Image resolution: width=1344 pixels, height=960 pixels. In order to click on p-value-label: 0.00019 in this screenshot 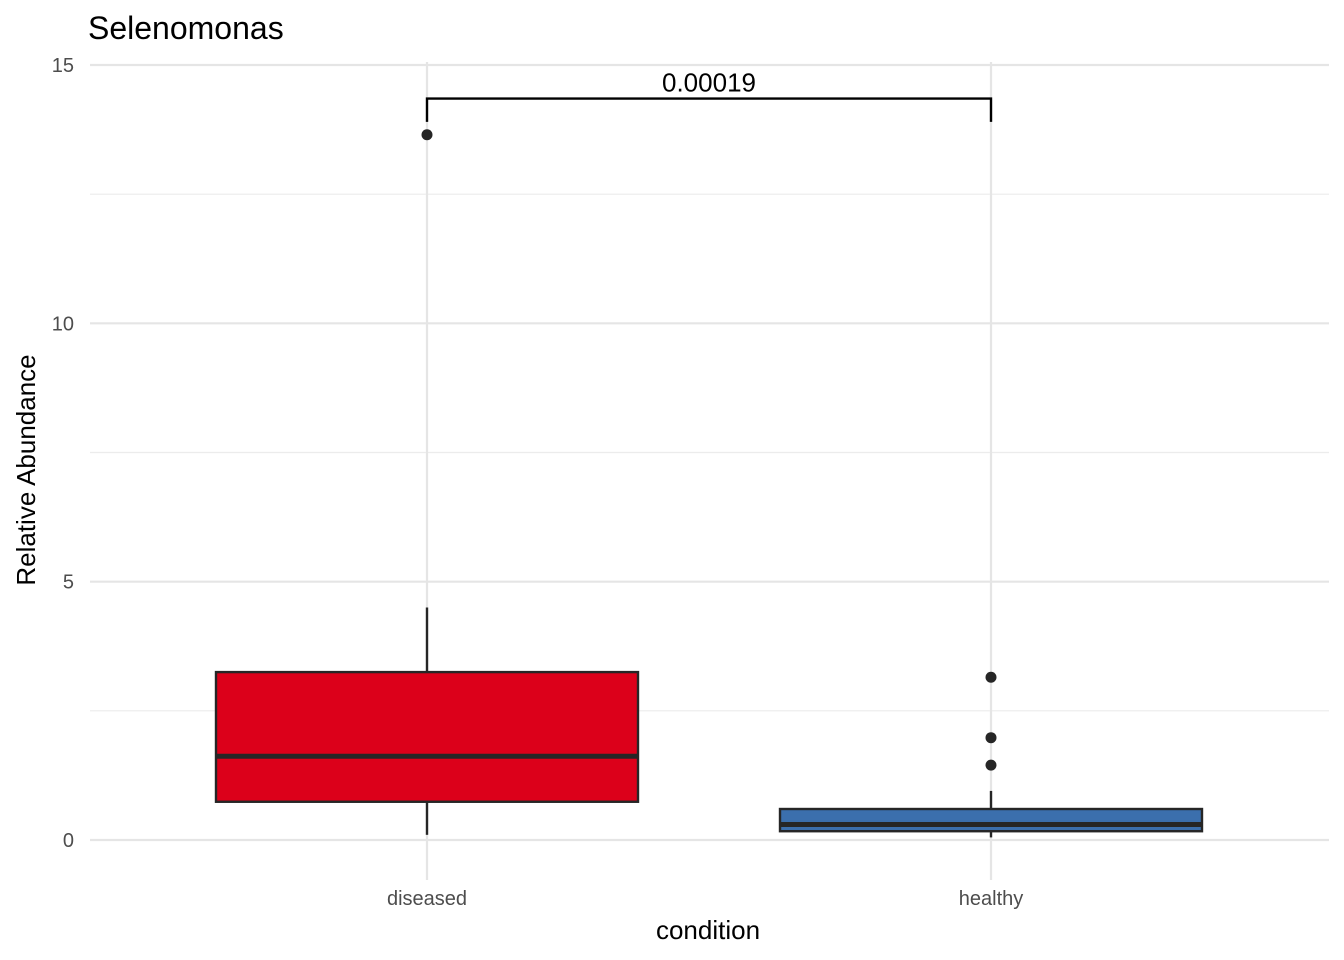, I will do `click(709, 83)`.